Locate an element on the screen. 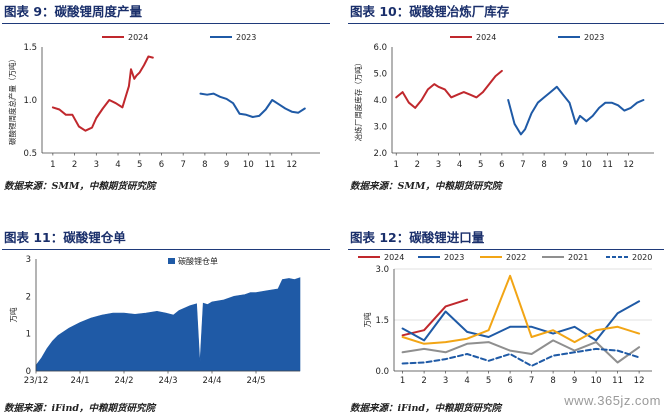 The width and height of the screenshot is (667, 414). watermark-text: www.365jz.com is located at coordinates (612, 400).